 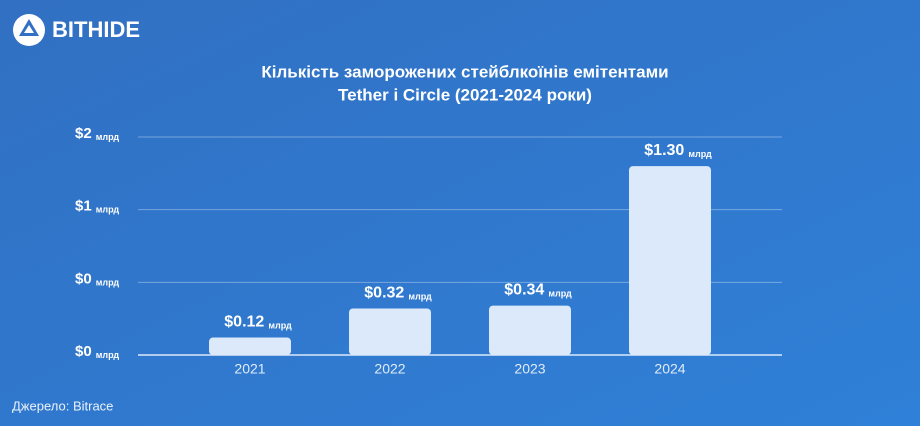 What do you see at coordinates (96, 29) in the screenshot?
I see `logo-text: BITHIDE` at bounding box center [96, 29].